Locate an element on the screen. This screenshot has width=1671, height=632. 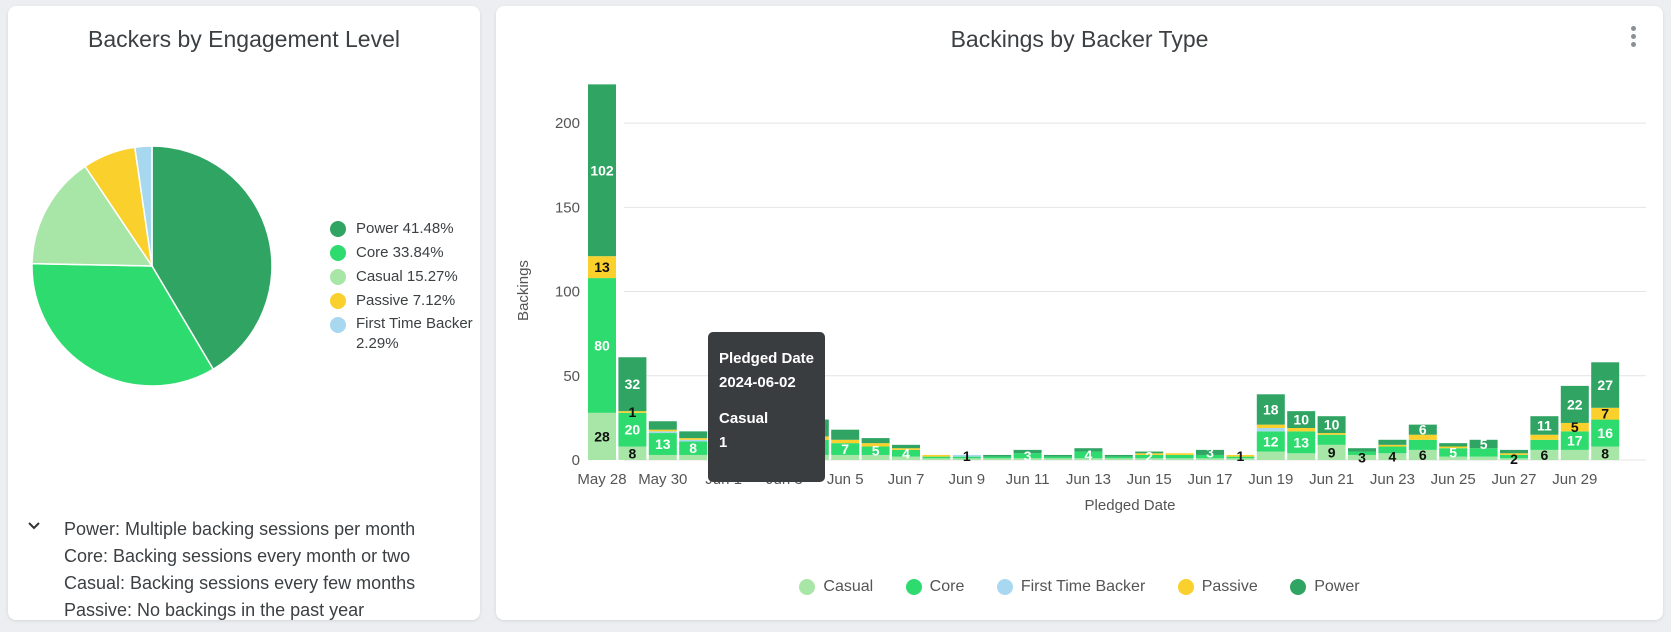
pie-legend-item-power: Power 41.48% is located at coordinates (403, 230).